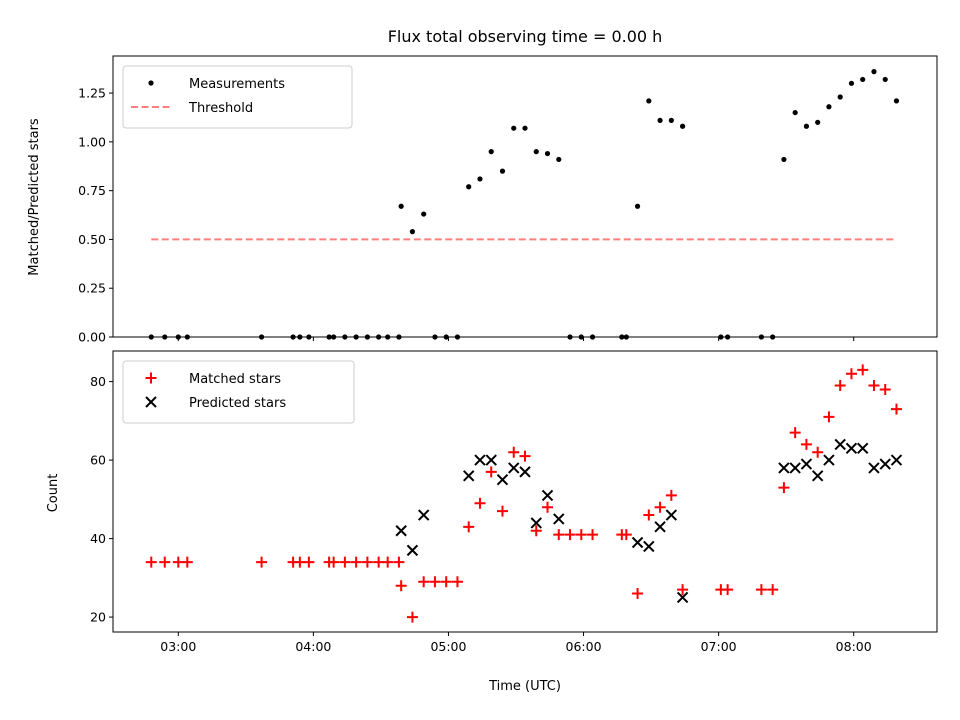 This screenshot has height=720, width=960. I want to click on legend-label: Threshold, so click(220, 108).